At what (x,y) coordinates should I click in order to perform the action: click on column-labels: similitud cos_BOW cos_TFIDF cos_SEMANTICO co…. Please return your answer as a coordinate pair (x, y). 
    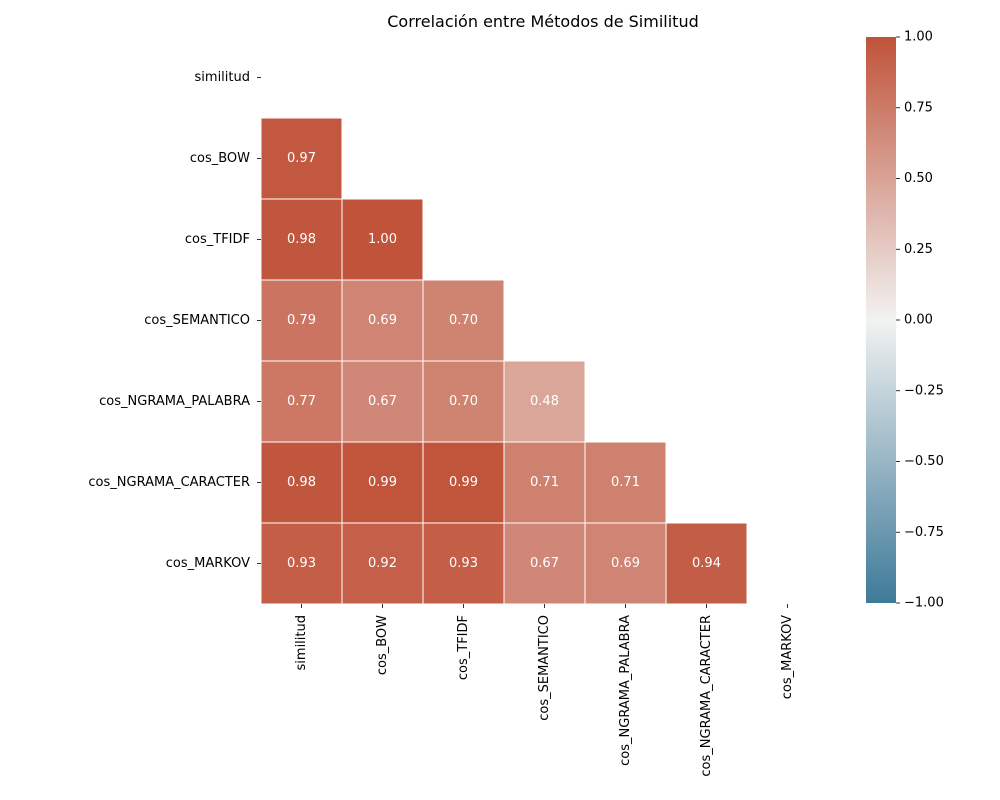
    Looking at the image, I should click on (544, 690).